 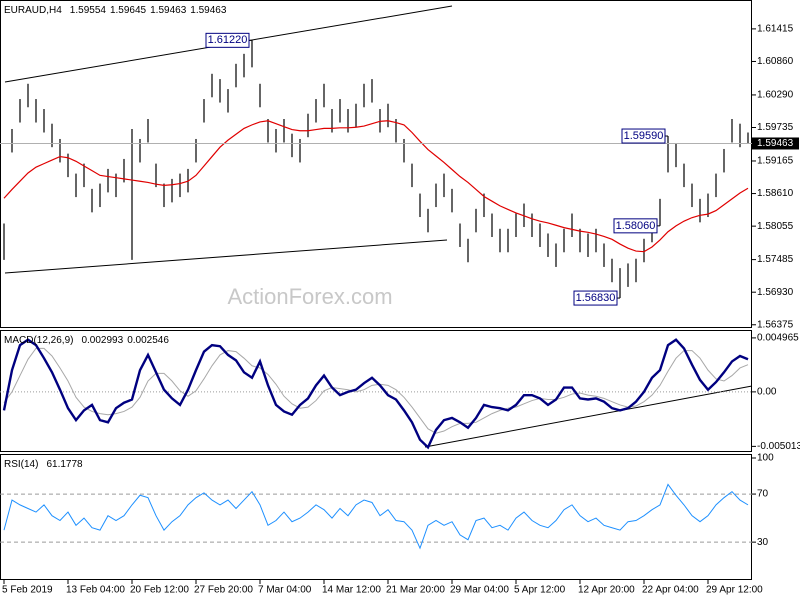 What do you see at coordinates (102, 340) in the screenshot?
I see `header-value: 0.002993` at bounding box center [102, 340].